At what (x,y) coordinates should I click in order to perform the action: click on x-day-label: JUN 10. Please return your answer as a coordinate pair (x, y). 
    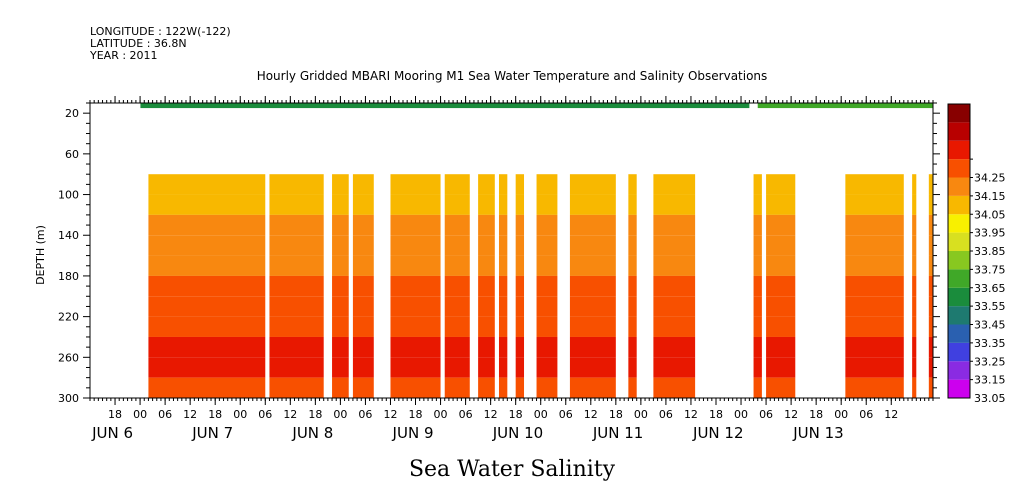
    Looking at the image, I should click on (517, 433).